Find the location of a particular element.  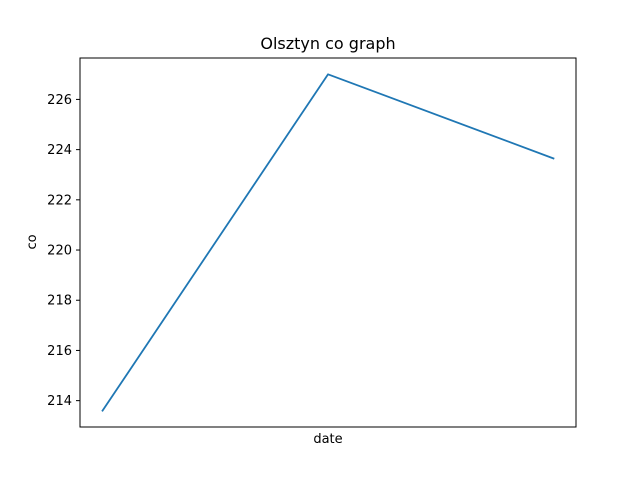

y-axis-ticks: 214 216 218 220 222 224 226 is located at coordinates (63, 251).